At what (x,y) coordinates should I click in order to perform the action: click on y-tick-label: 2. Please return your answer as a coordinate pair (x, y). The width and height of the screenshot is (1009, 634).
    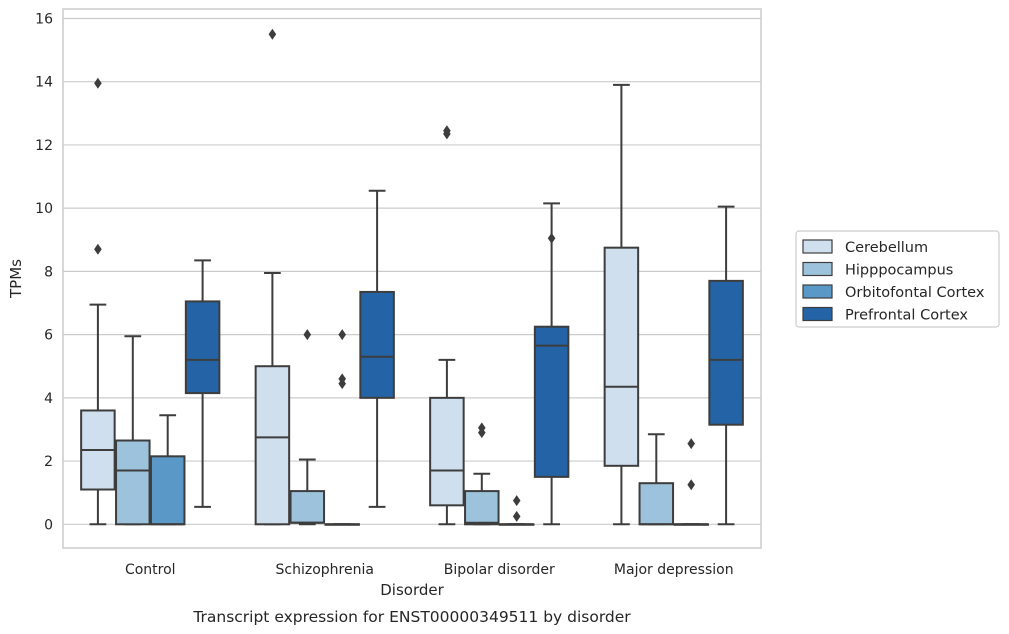
    Looking at the image, I should click on (48, 462).